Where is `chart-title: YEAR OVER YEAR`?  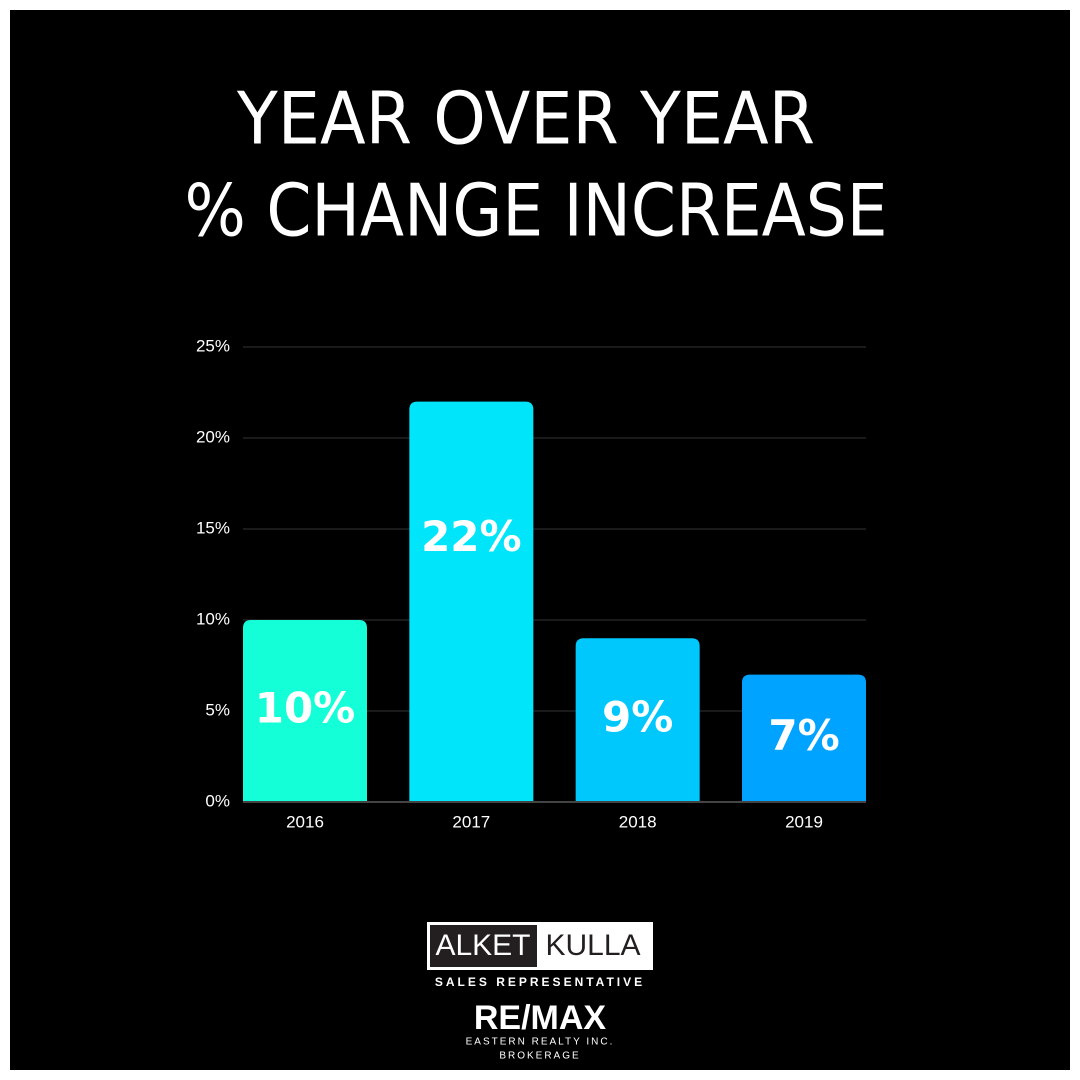
chart-title: YEAR OVER YEAR is located at coordinates (525, 119).